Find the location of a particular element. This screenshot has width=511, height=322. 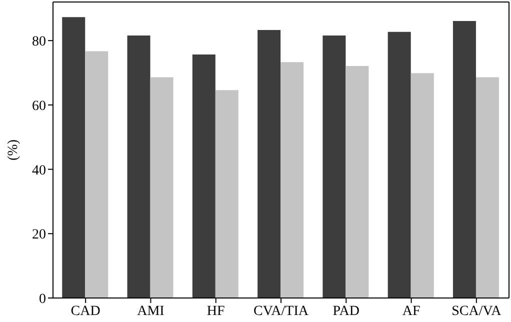

y-tick-label: 60 is located at coordinates (39, 106).